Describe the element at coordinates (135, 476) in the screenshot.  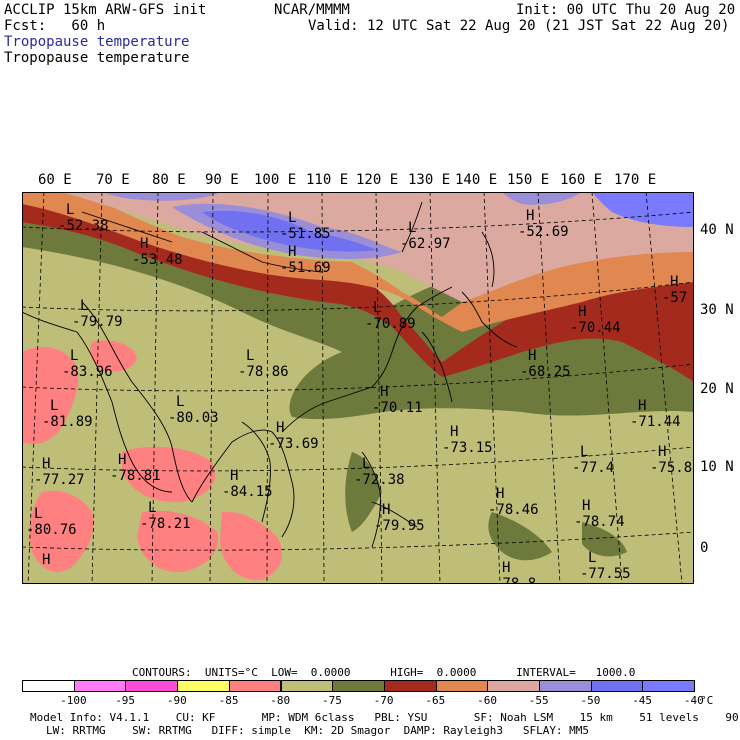
I see `marker-value: -78.81` at that location.